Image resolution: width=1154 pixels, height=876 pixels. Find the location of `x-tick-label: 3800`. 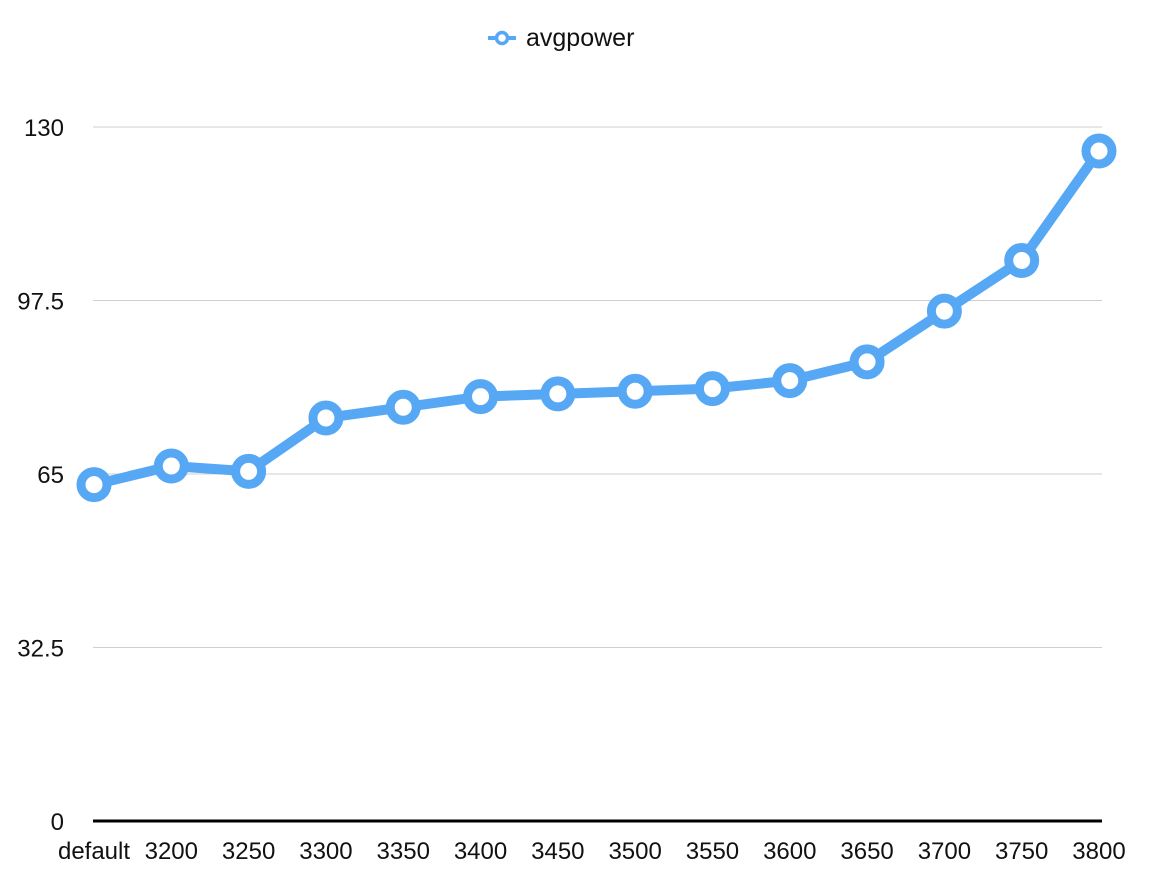

x-tick-label: 3800 is located at coordinates (1098, 851).